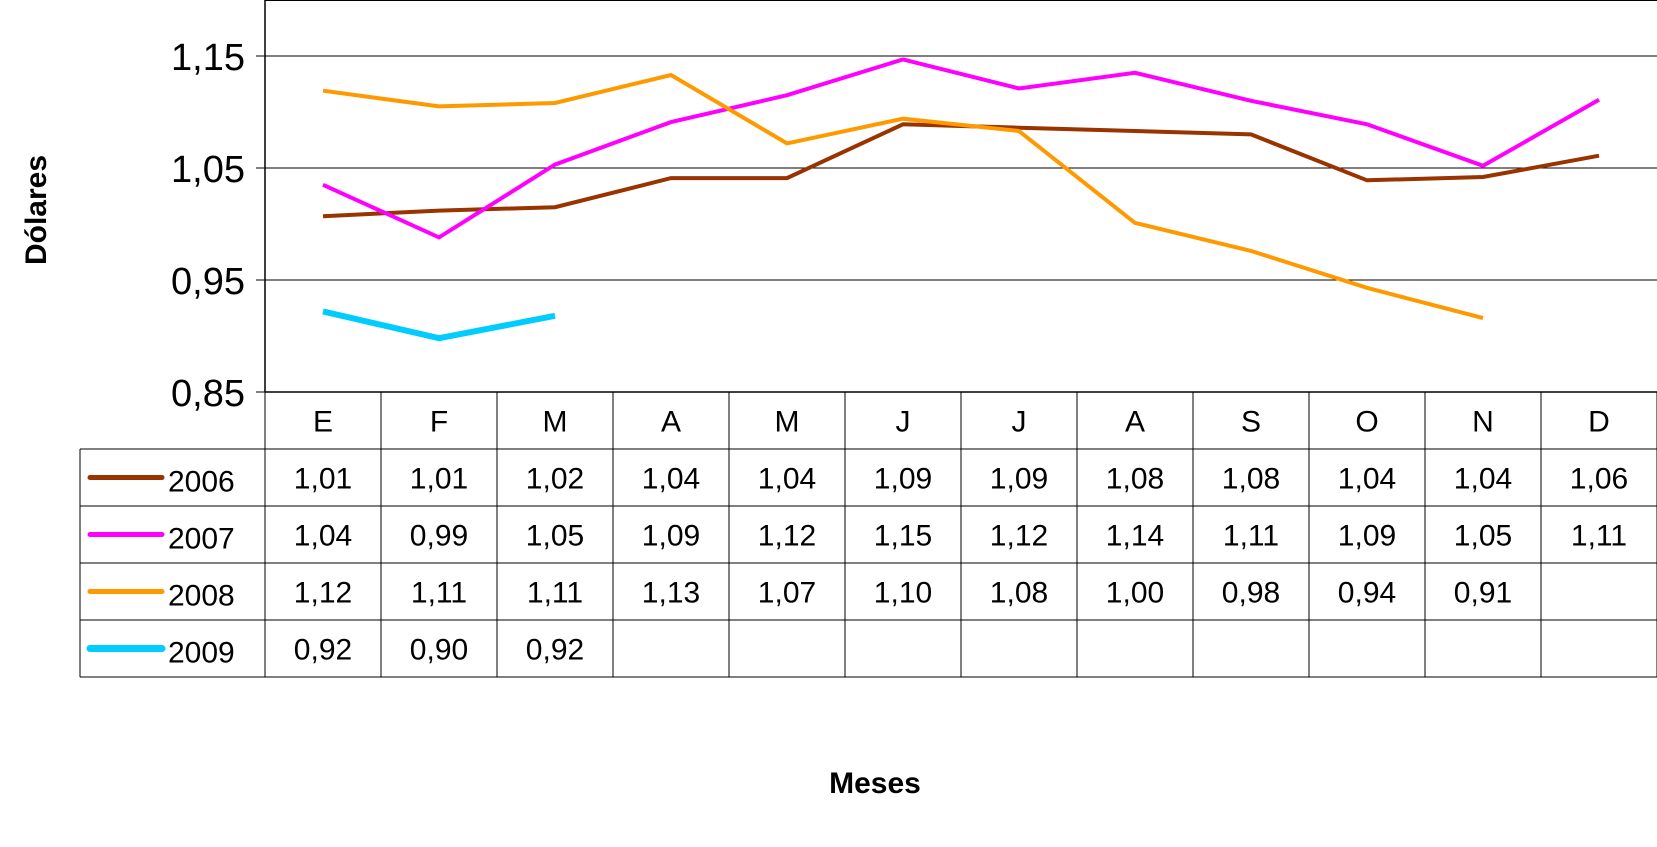 This screenshot has width=1657, height=847. I want to click on y-tick-label: 1,15, so click(208, 58).